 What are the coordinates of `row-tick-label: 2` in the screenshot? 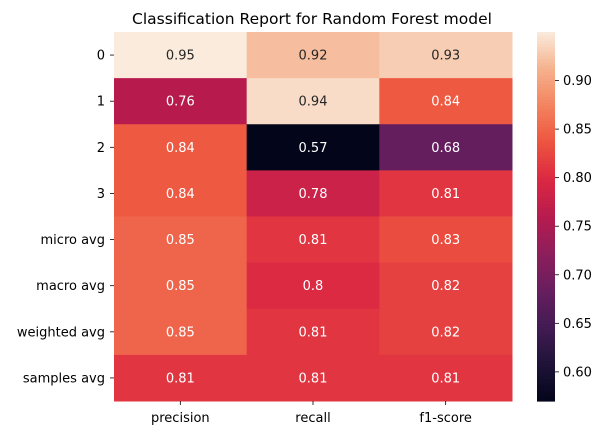 It's located at (101, 148).